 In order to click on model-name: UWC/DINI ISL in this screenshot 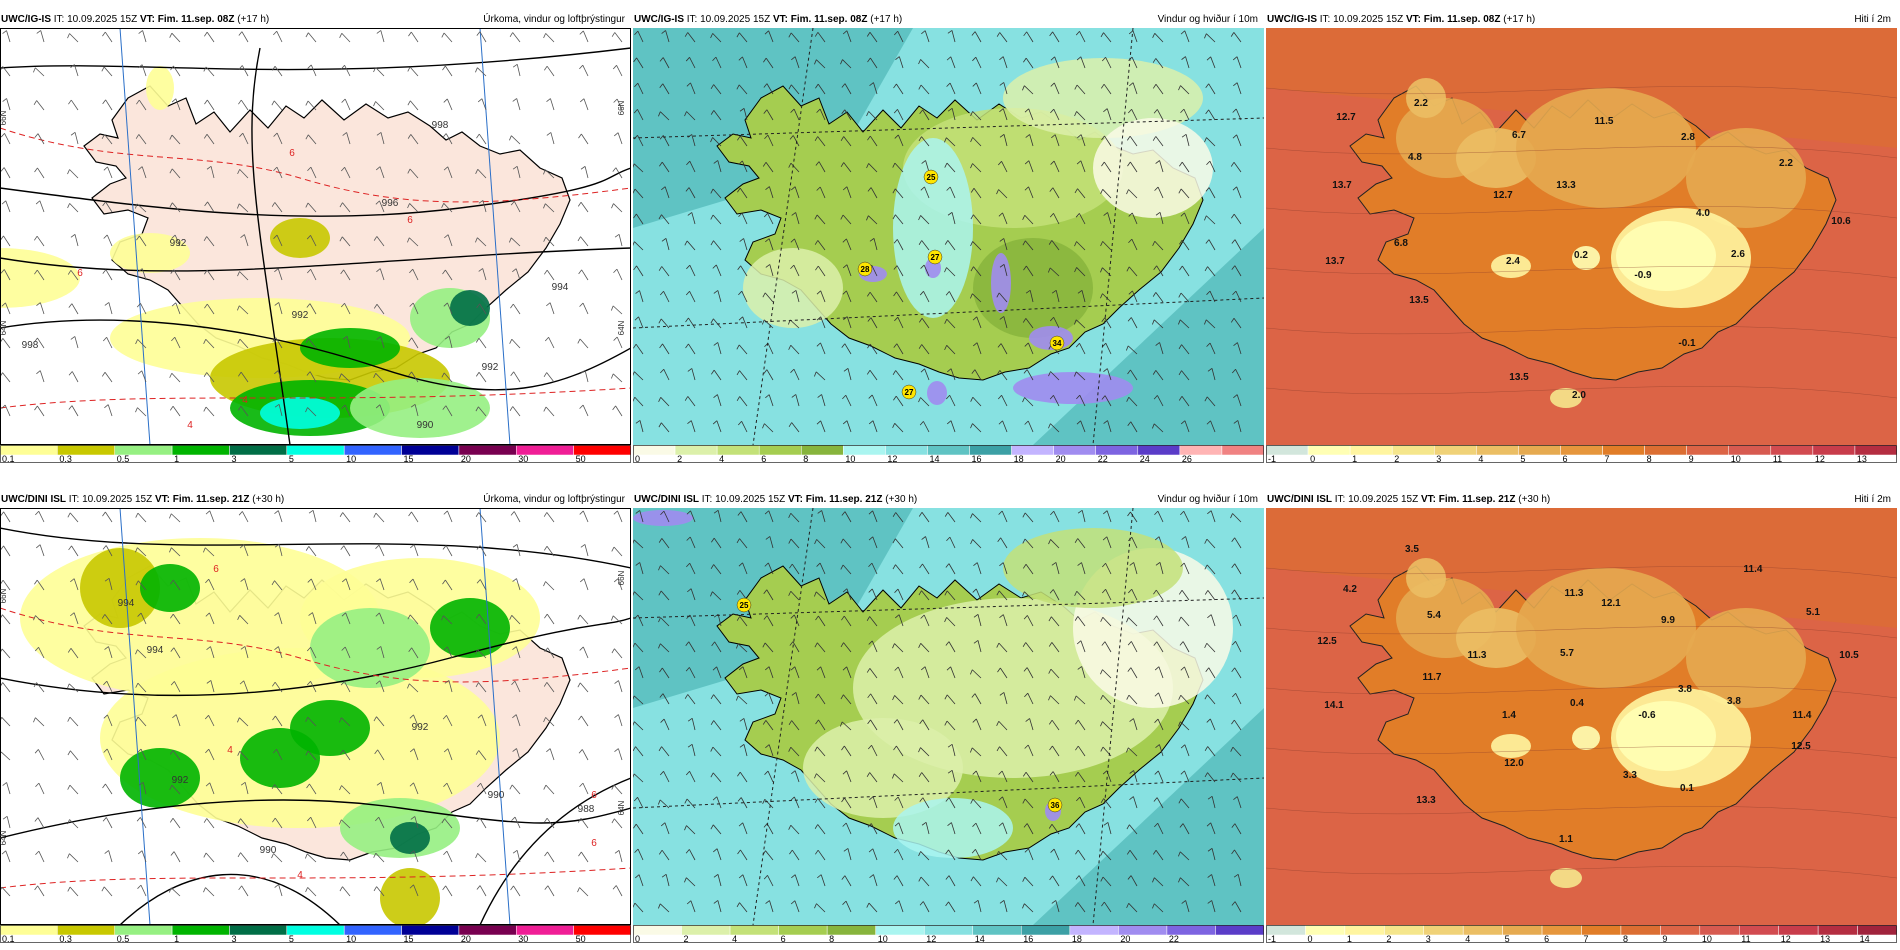, I will do `click(33, 499)`.